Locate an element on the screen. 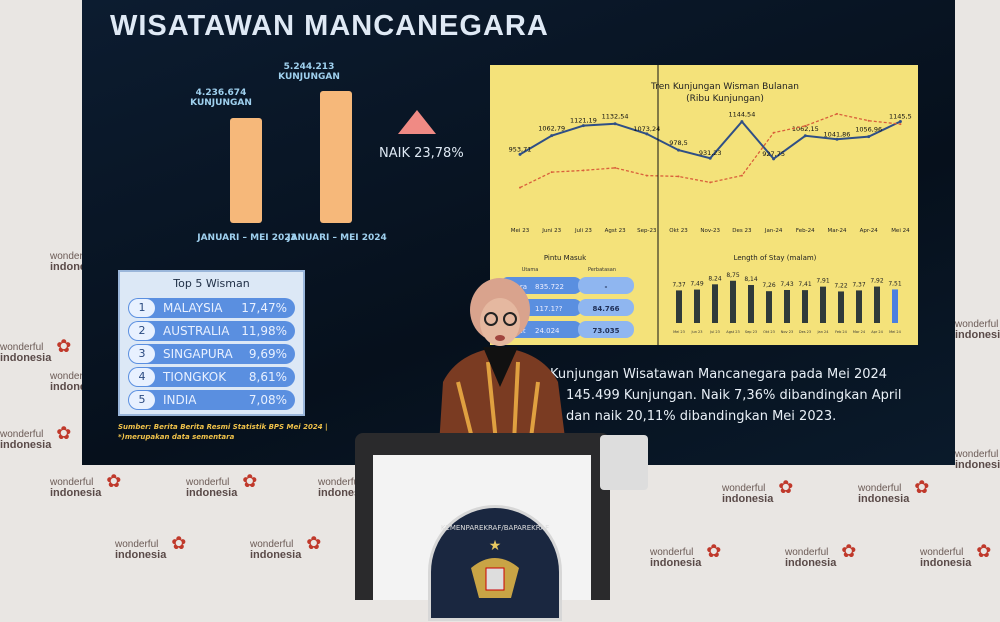 The width and height of the screenshot is (1000, 622). x-tick-label: Mei 24 is located at coordinates (900, 231).